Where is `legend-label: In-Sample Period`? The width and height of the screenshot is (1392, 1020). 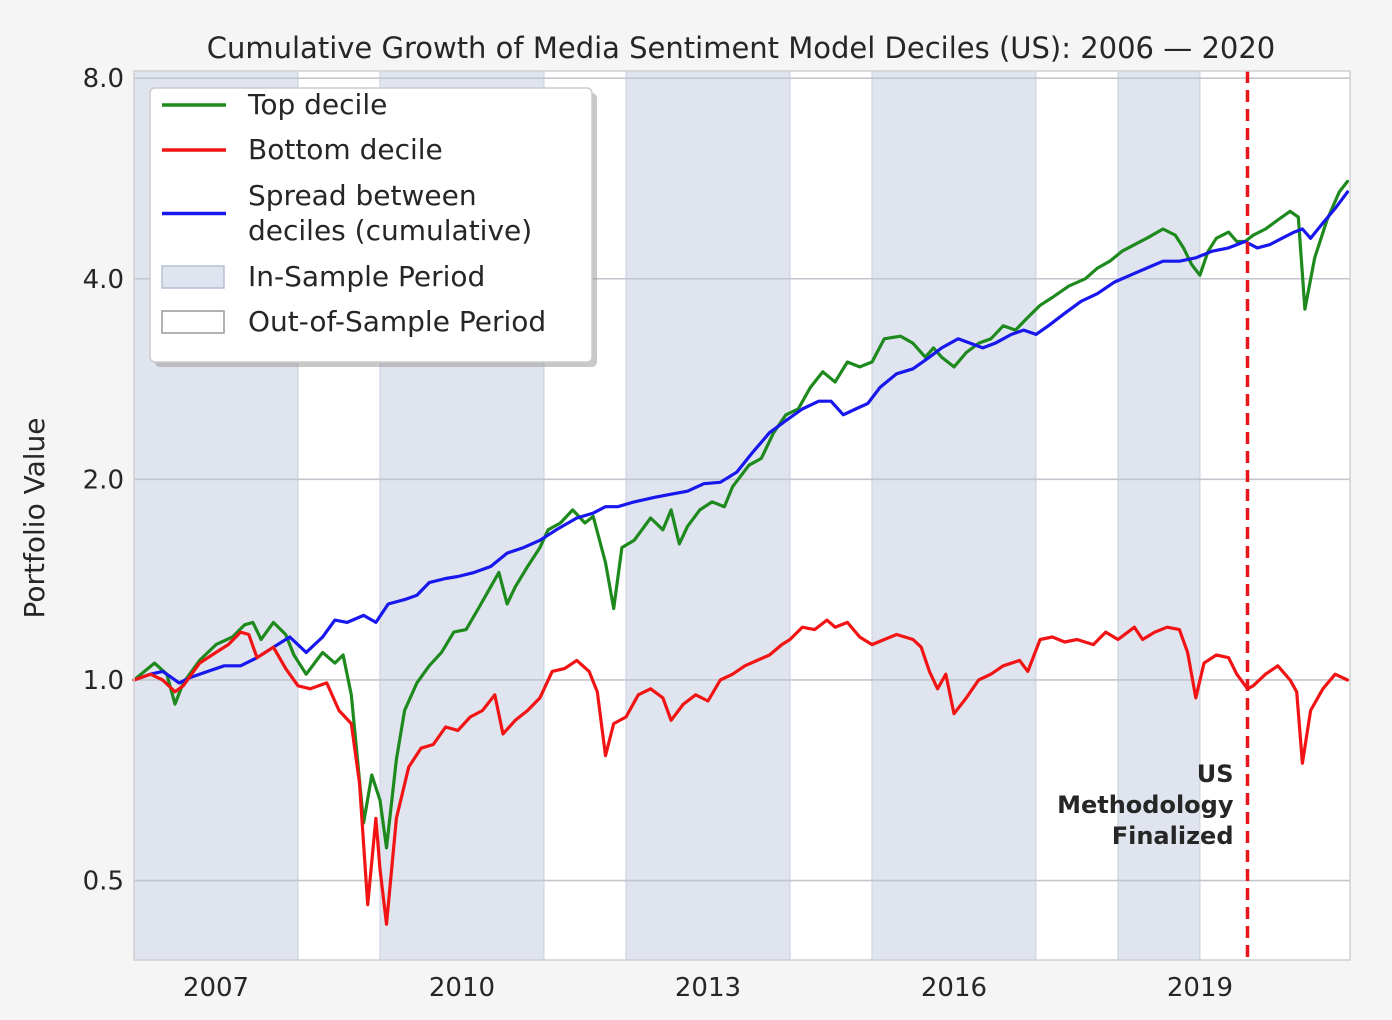
legend-label: In-Sample Period is located at coordinates (366, 276).